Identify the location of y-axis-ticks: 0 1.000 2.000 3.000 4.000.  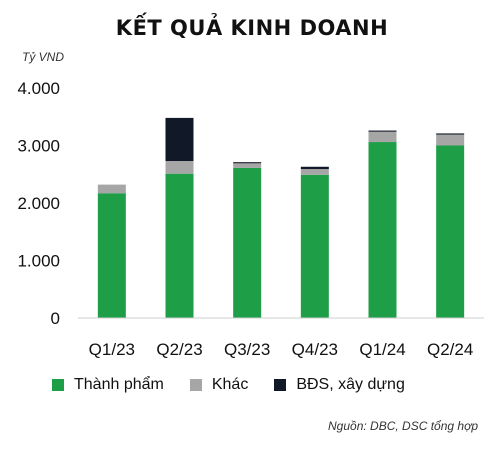
(38, 203).